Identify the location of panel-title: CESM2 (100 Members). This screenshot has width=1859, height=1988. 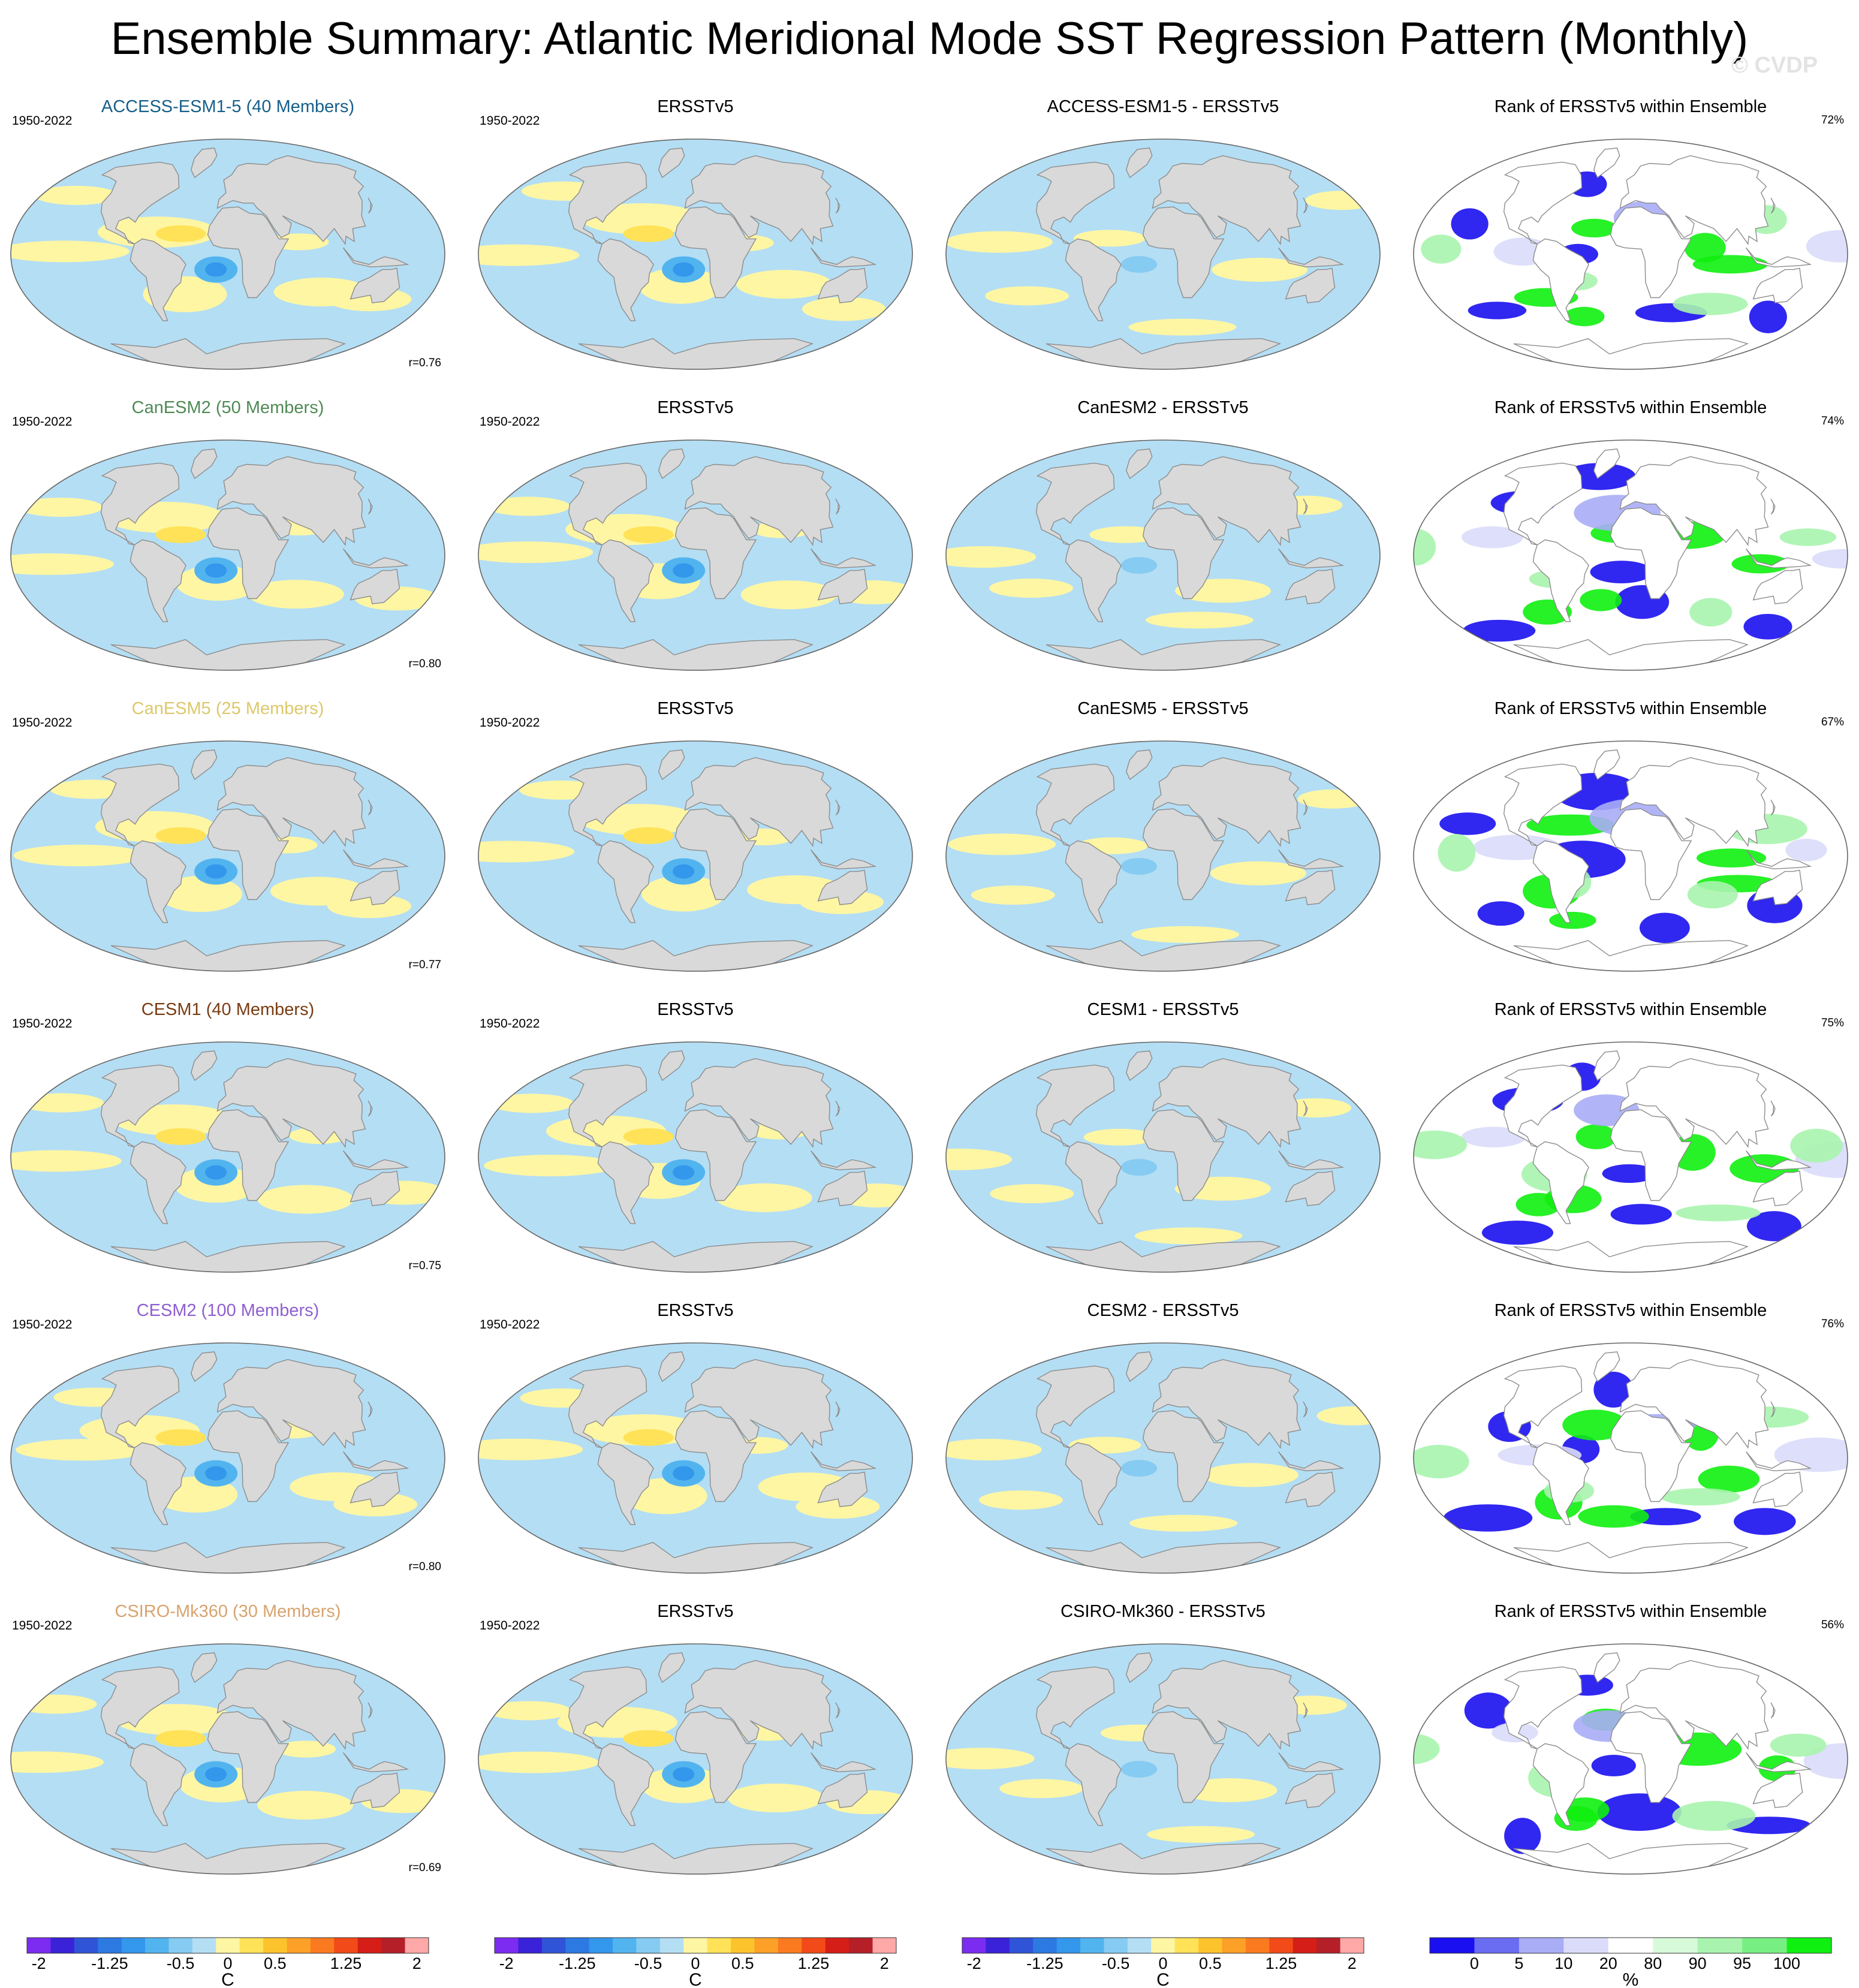
(228, 1310).